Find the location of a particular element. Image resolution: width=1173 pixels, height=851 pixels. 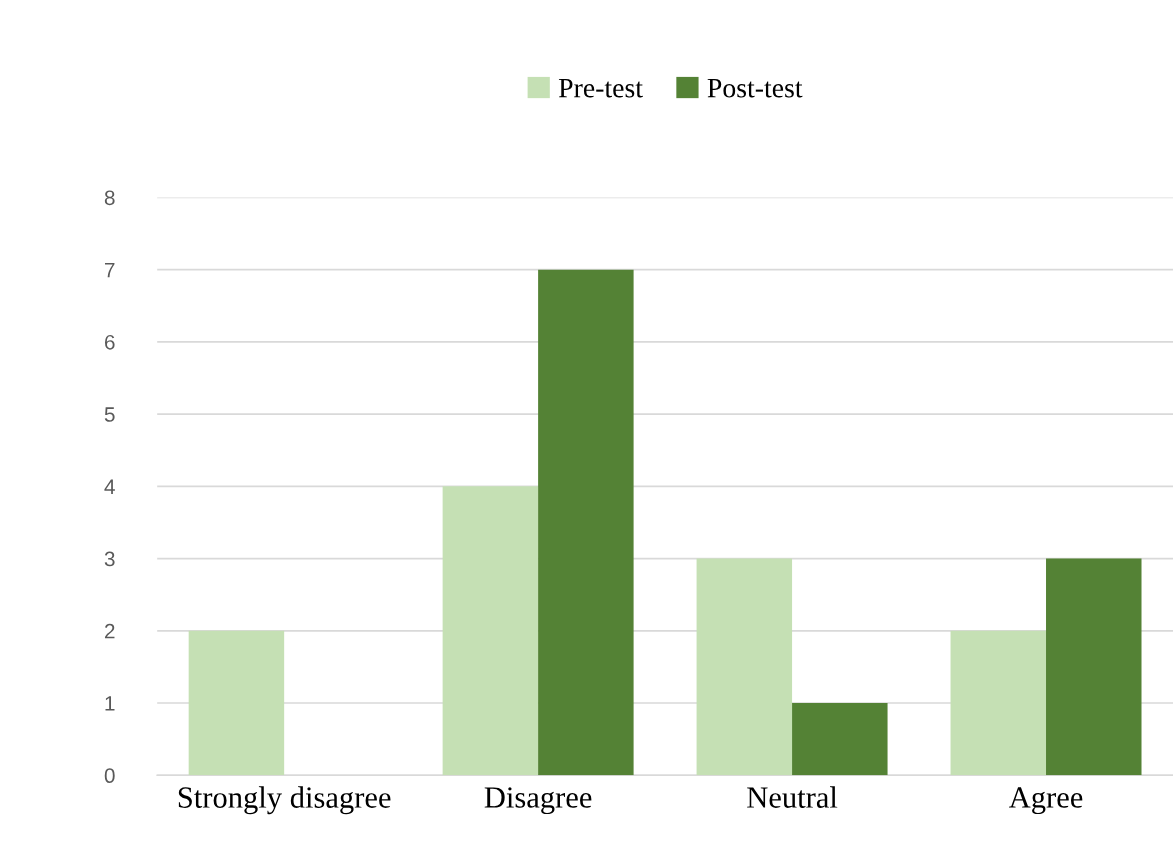

x-tick-label: Strongly disagree is located at coordinates (284, 800).